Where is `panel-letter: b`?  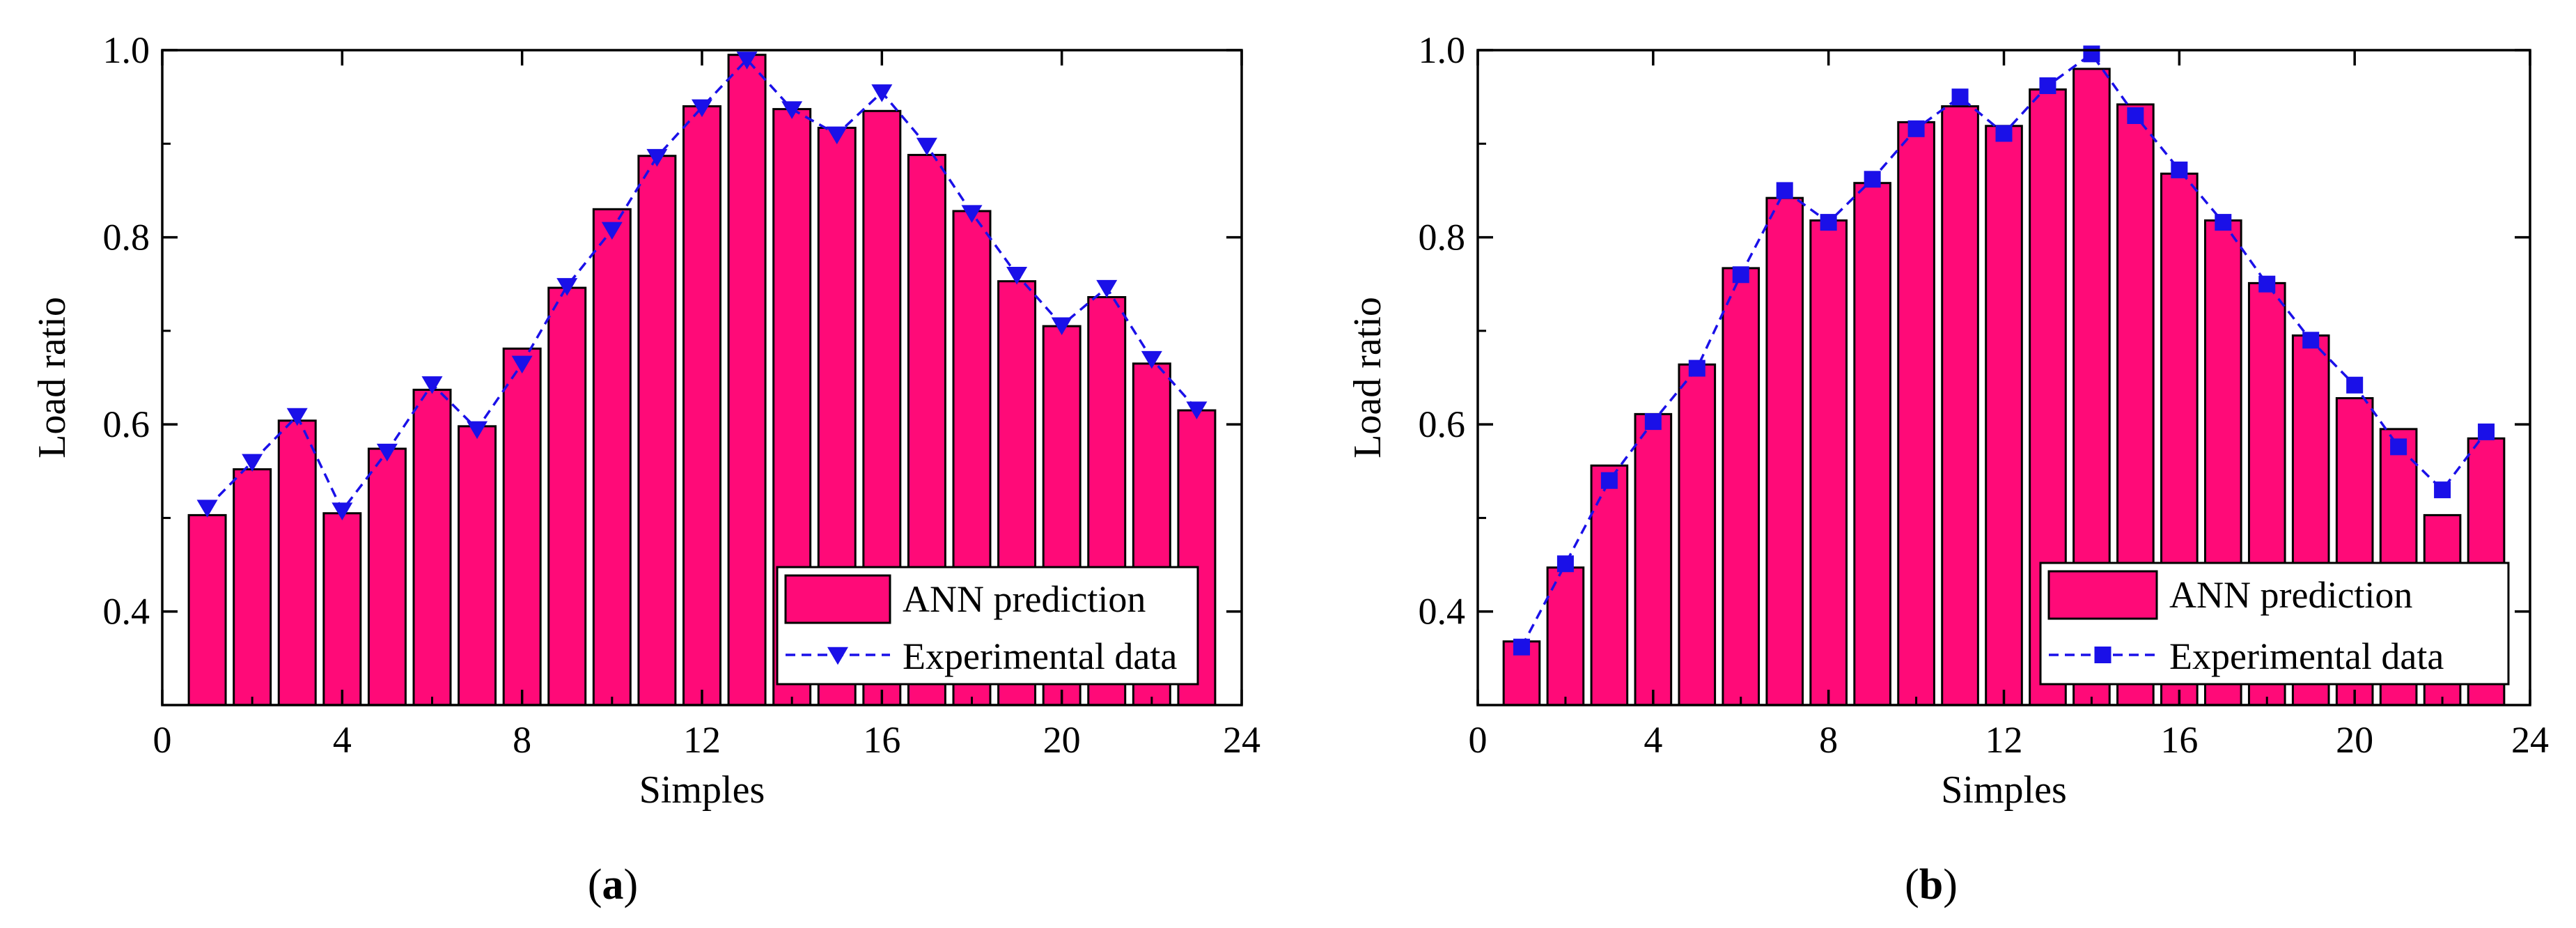 panel-letter: b is located at coordinates (1931, 884).